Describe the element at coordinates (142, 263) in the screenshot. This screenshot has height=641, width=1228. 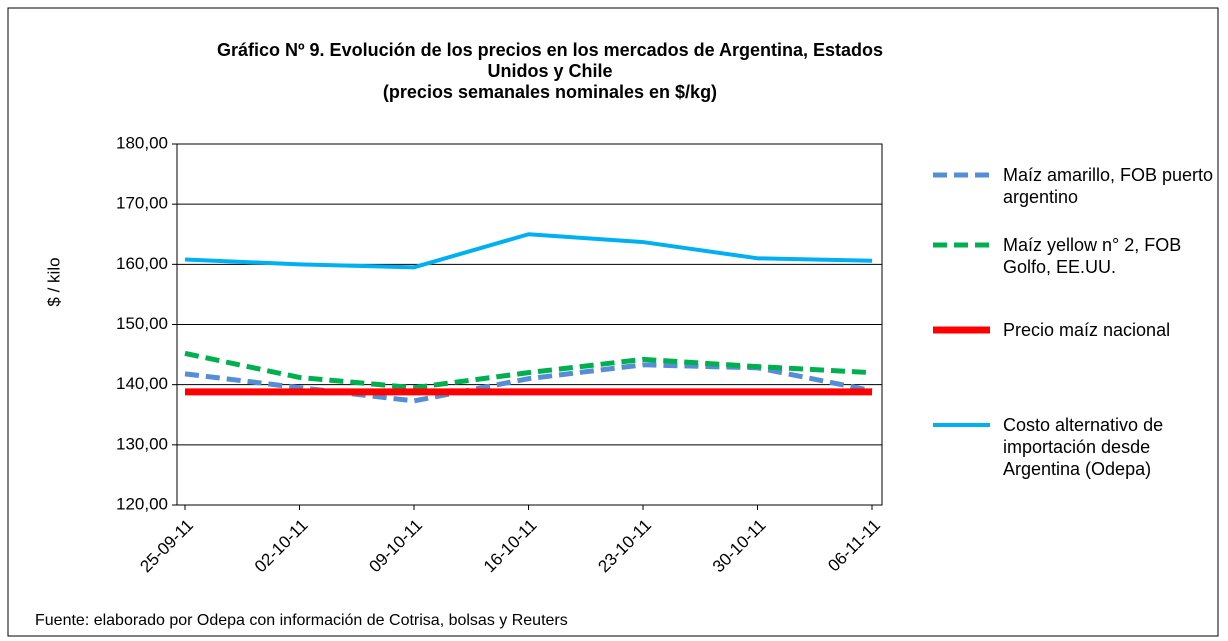
I see `y-tick-label: 160,00` at that location.